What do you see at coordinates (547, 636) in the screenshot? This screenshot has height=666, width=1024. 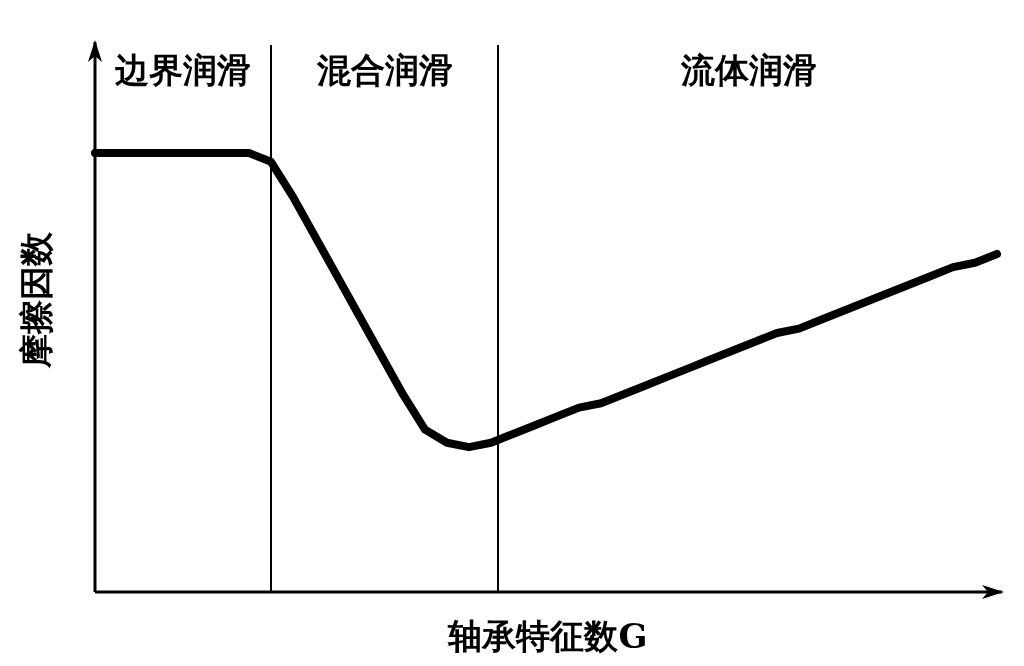 I see `x-axis-title: 轴承特征数G` at bounding box center [547, 636].